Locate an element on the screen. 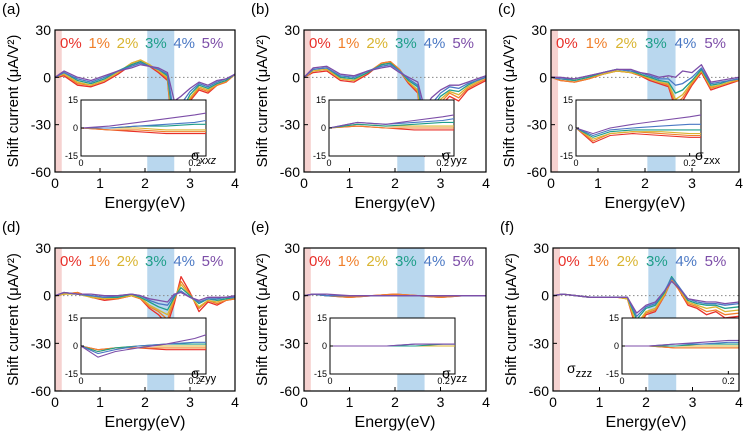  series-line-0pct is located at coordinates (395, 108).